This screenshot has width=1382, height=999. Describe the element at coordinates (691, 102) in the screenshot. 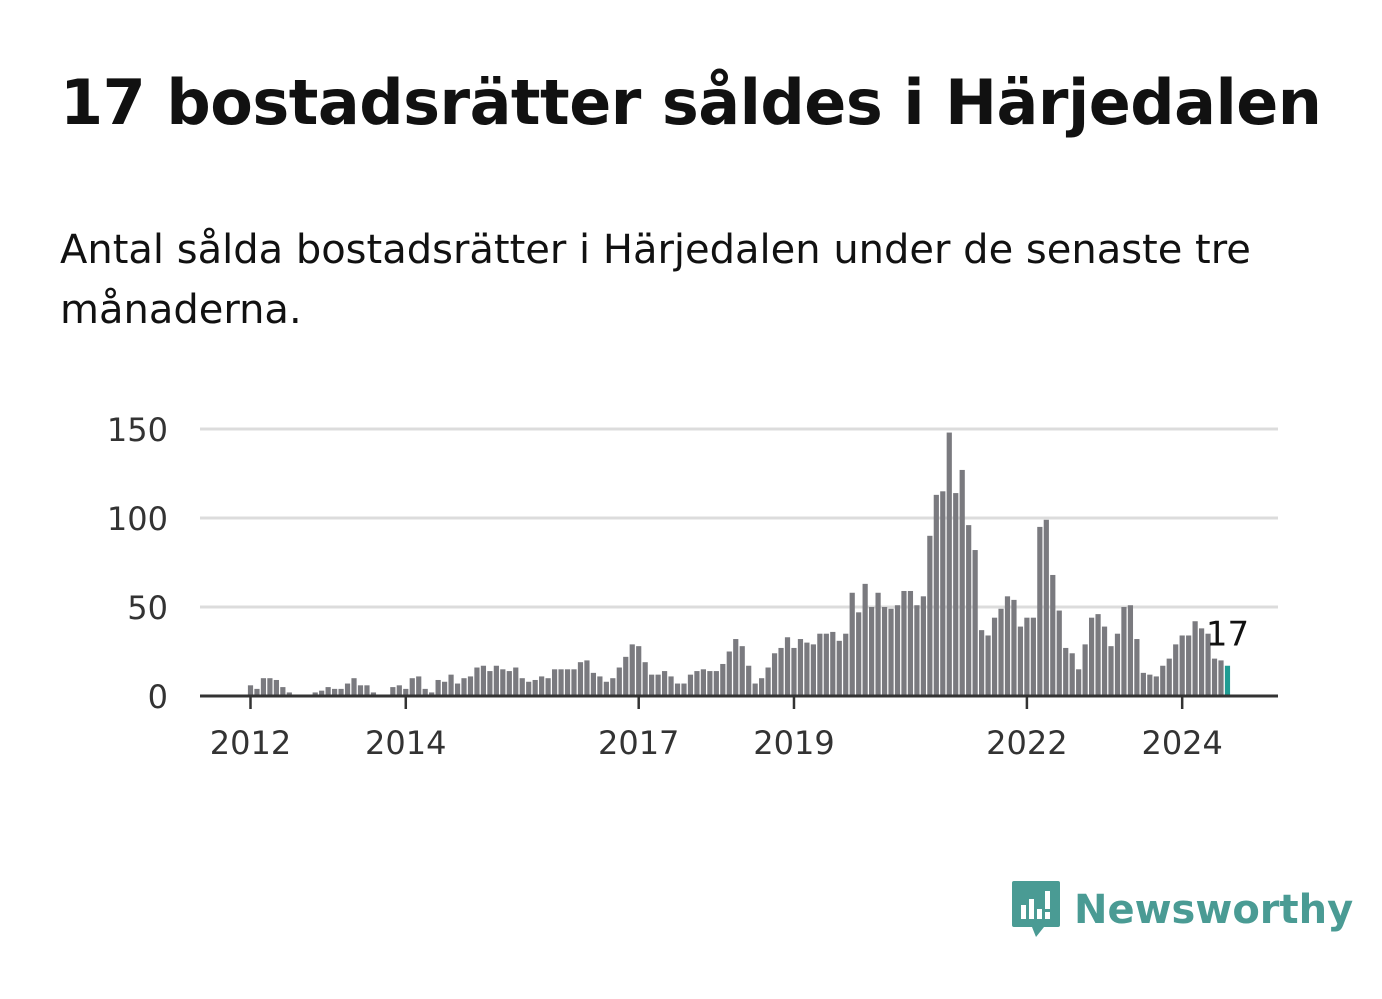

I see `chart-title: 17 bostadsrätter såldes i Härjedalen` at that location.